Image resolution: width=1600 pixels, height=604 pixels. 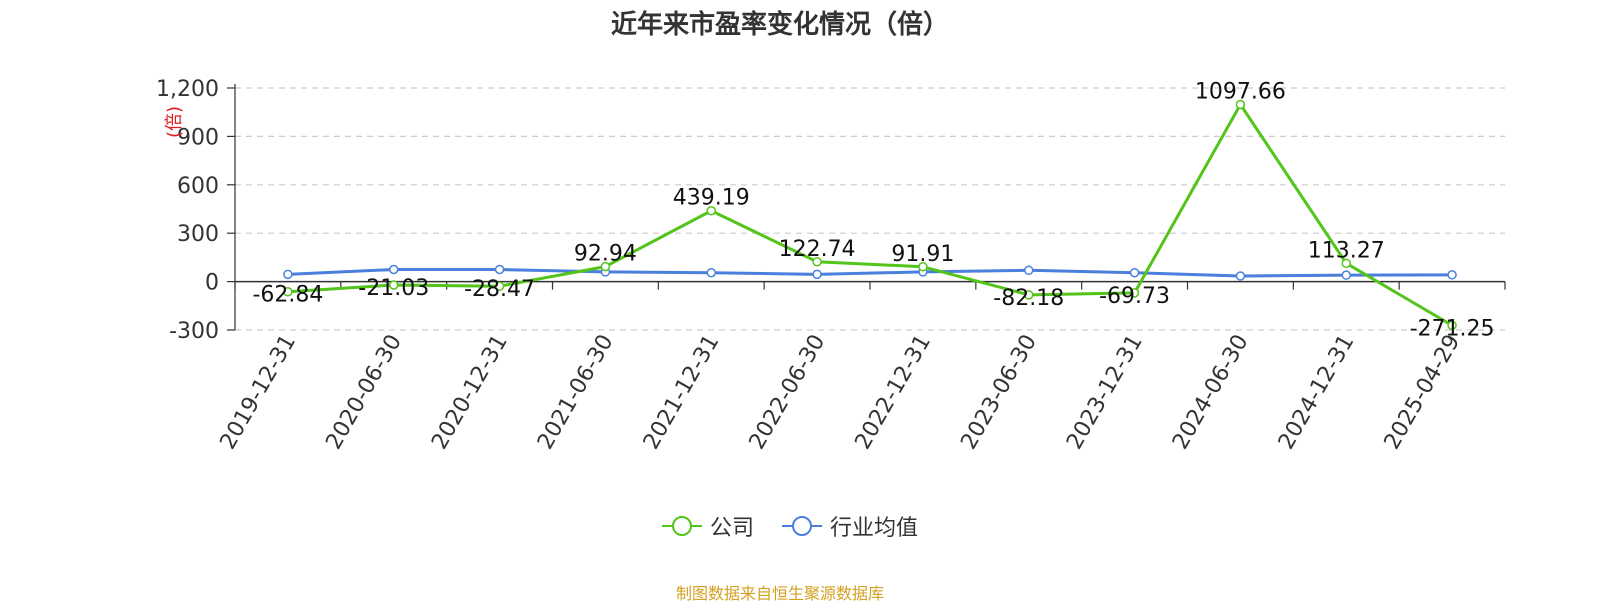 I want to click on data-label-company: 1097.66, so click(x=1240, y=92).